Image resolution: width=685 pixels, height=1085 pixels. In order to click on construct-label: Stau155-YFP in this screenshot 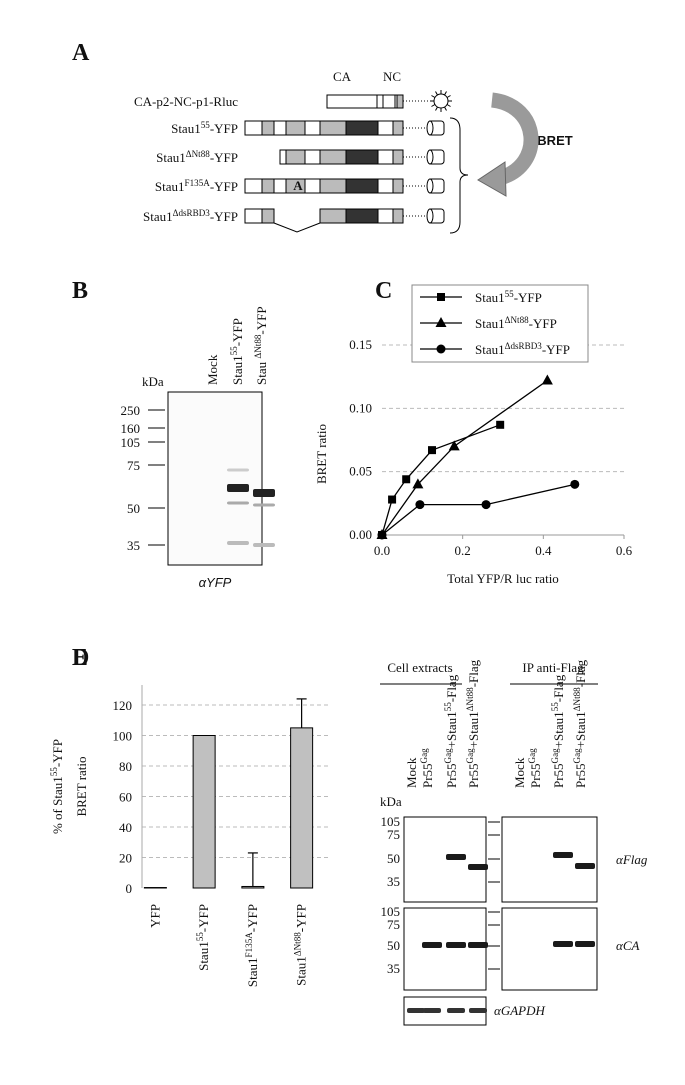, I will do `click(204, 128)`.